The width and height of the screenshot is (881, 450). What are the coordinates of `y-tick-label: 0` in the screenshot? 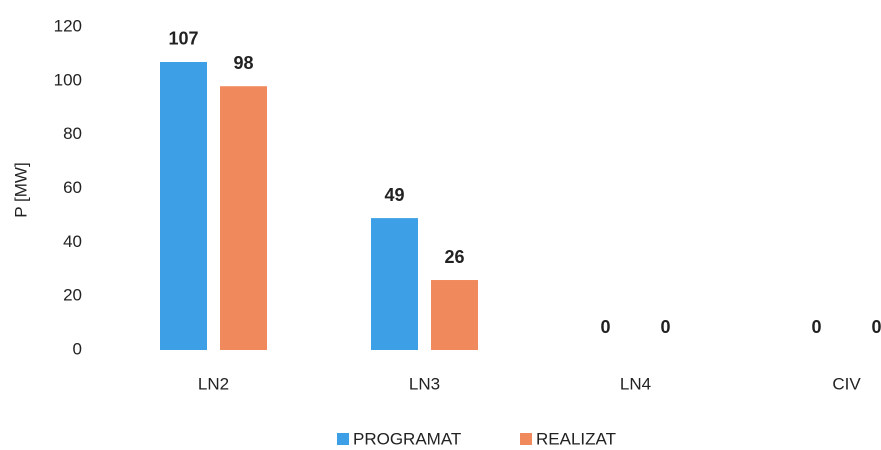 It's located at (77, 348).